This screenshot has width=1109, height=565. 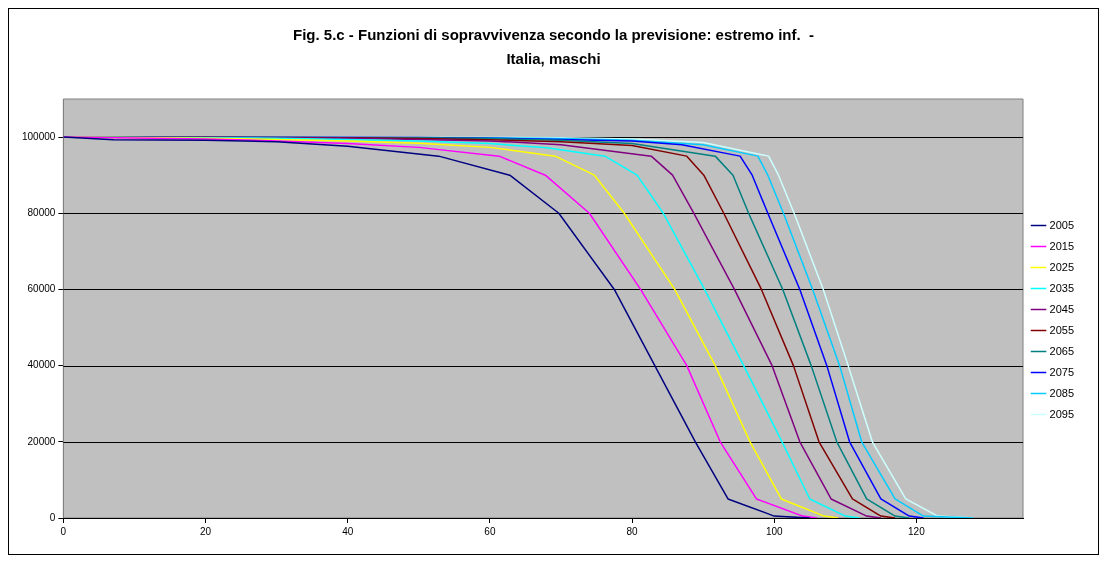 I want to click on y-tick-label: 40000, so click(x=41, y=365).